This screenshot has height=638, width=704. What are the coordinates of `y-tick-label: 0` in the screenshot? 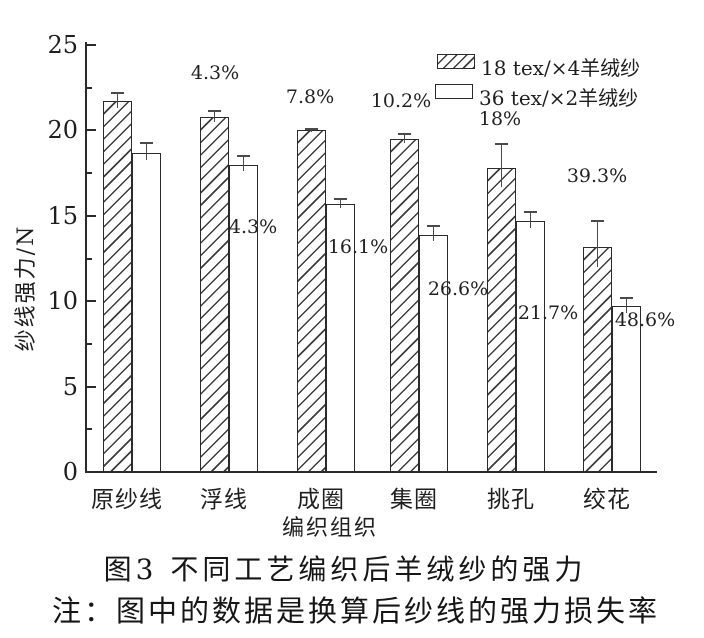 It's located at (70, 472).